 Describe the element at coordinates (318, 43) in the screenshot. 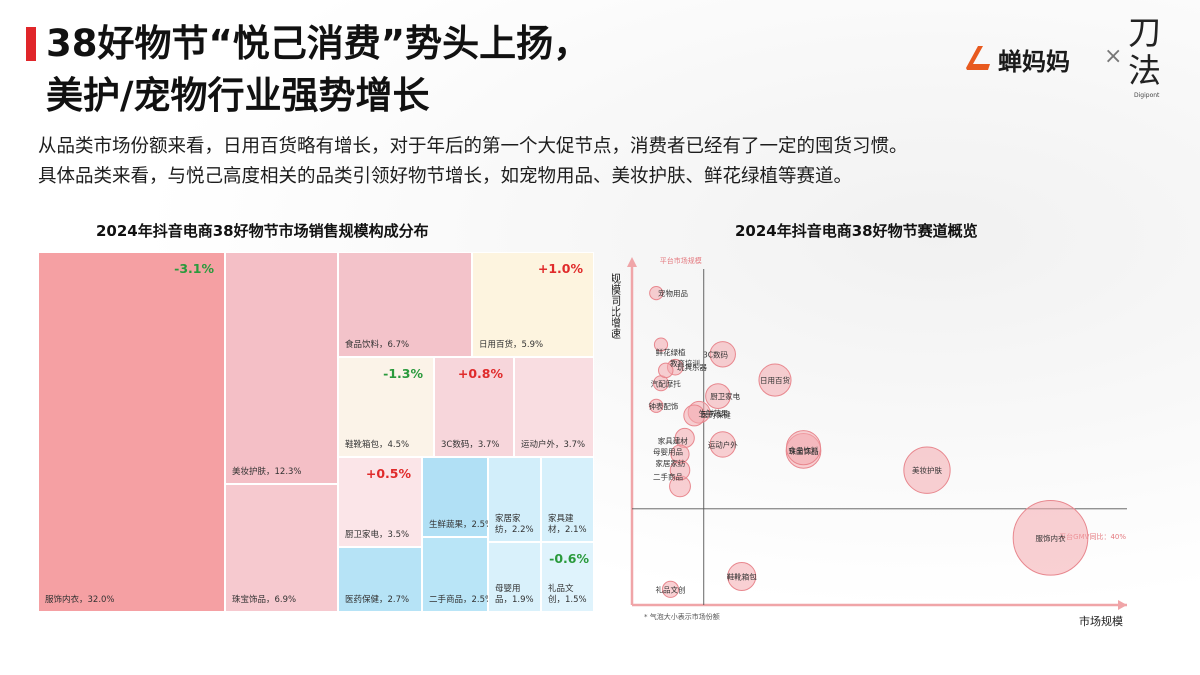

I see `title-line-1: 38好物节“悦己消费”势头上扬，` at that location.